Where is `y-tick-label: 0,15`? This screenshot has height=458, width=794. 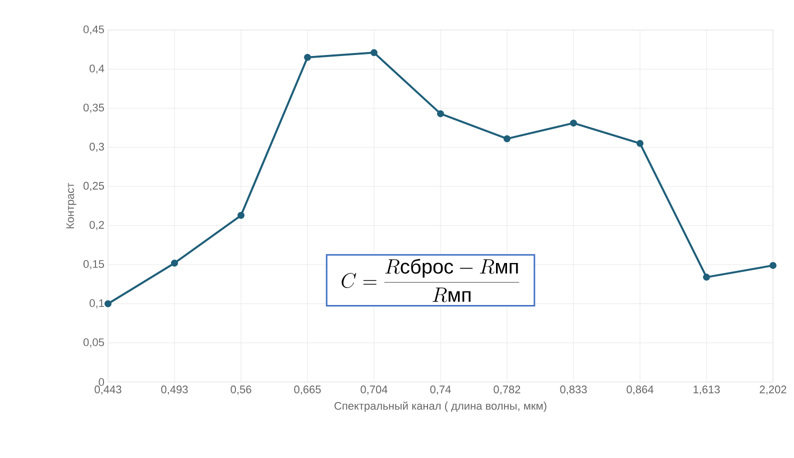 y-tick-label: 0,15 is located at coordinates (93, 265).